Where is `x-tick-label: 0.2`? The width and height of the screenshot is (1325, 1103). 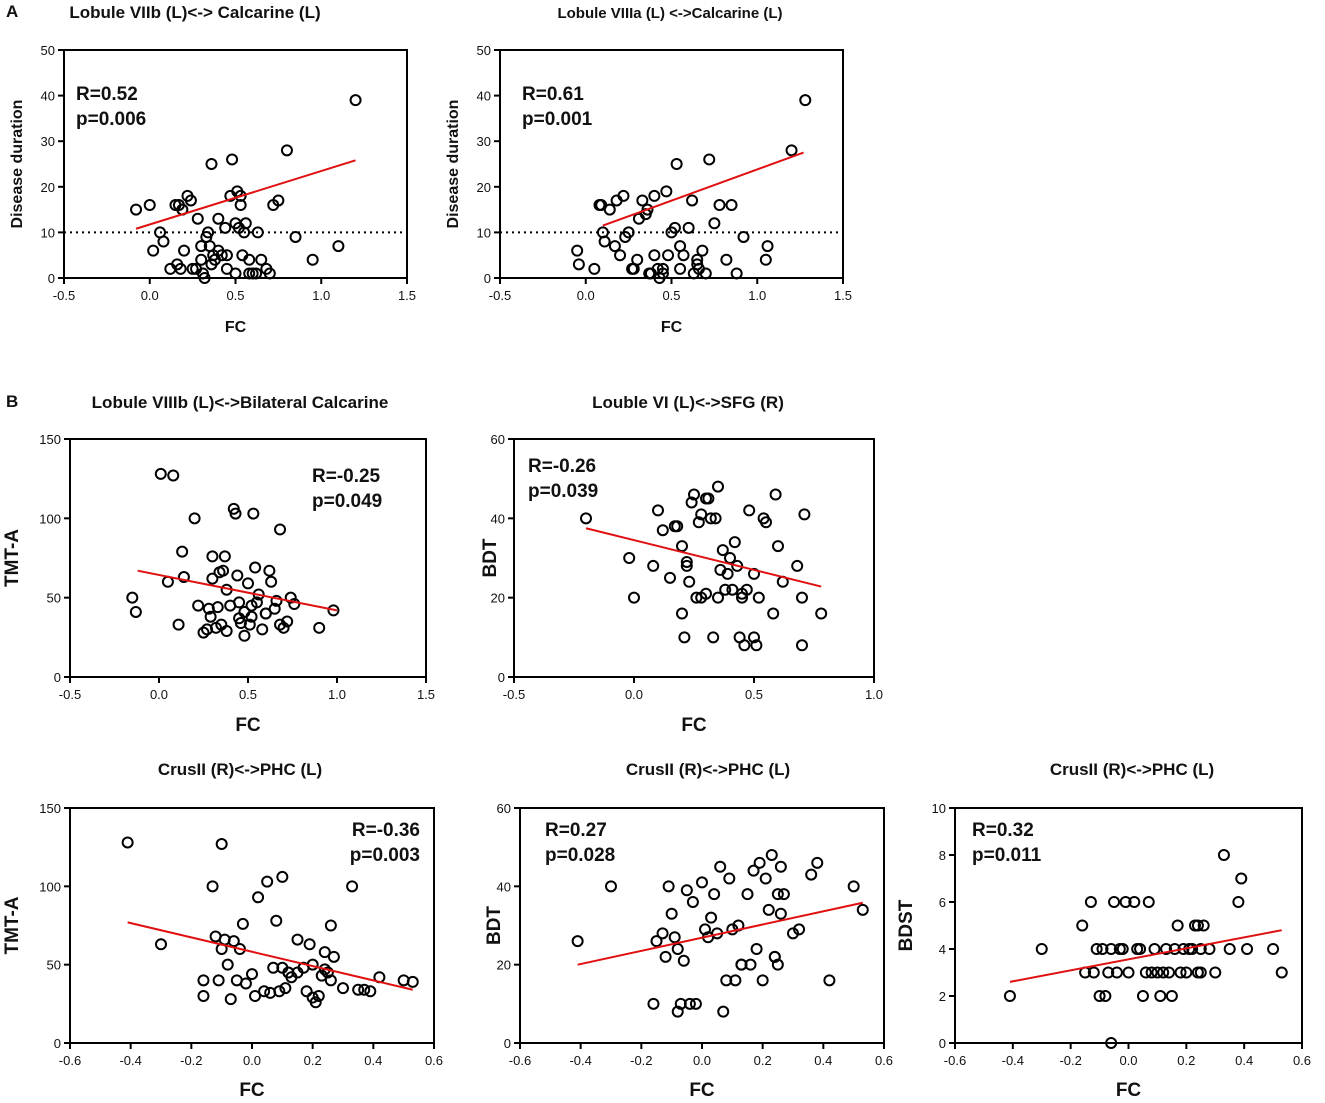
x-tick-label: 0.2 is located at coordinates (313, 1060).